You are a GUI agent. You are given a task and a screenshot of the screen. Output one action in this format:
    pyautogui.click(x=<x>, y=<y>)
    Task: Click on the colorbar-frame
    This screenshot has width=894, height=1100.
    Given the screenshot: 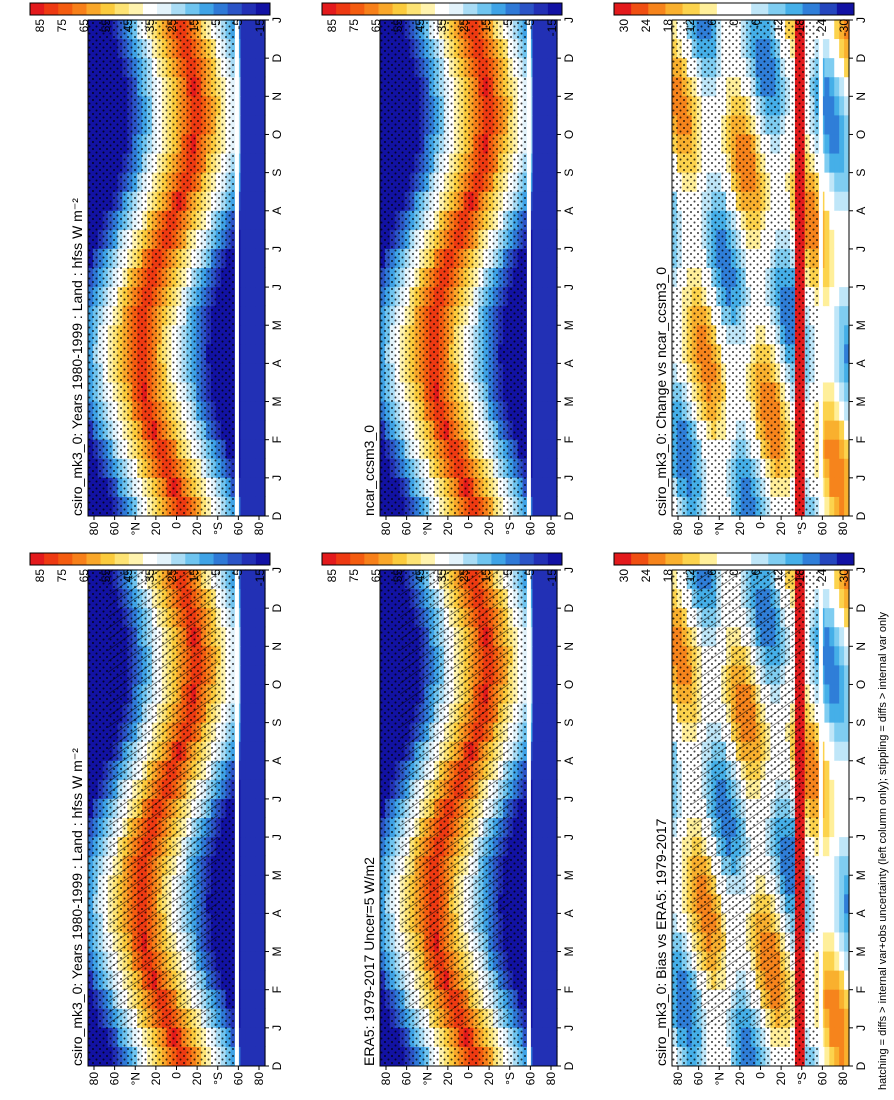 What is the action you would take?
    pyautogui.click(x=150, y=9)
    